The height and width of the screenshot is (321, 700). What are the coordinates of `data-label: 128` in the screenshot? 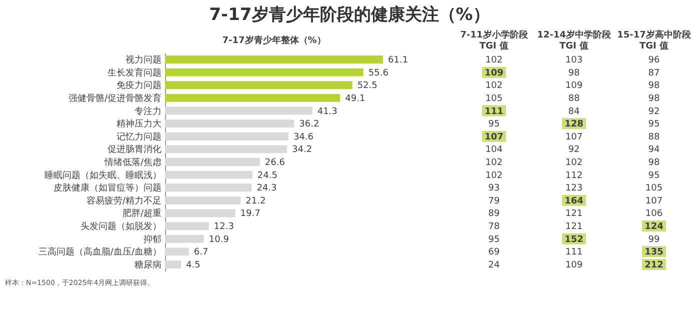 It's located at (574, 125).